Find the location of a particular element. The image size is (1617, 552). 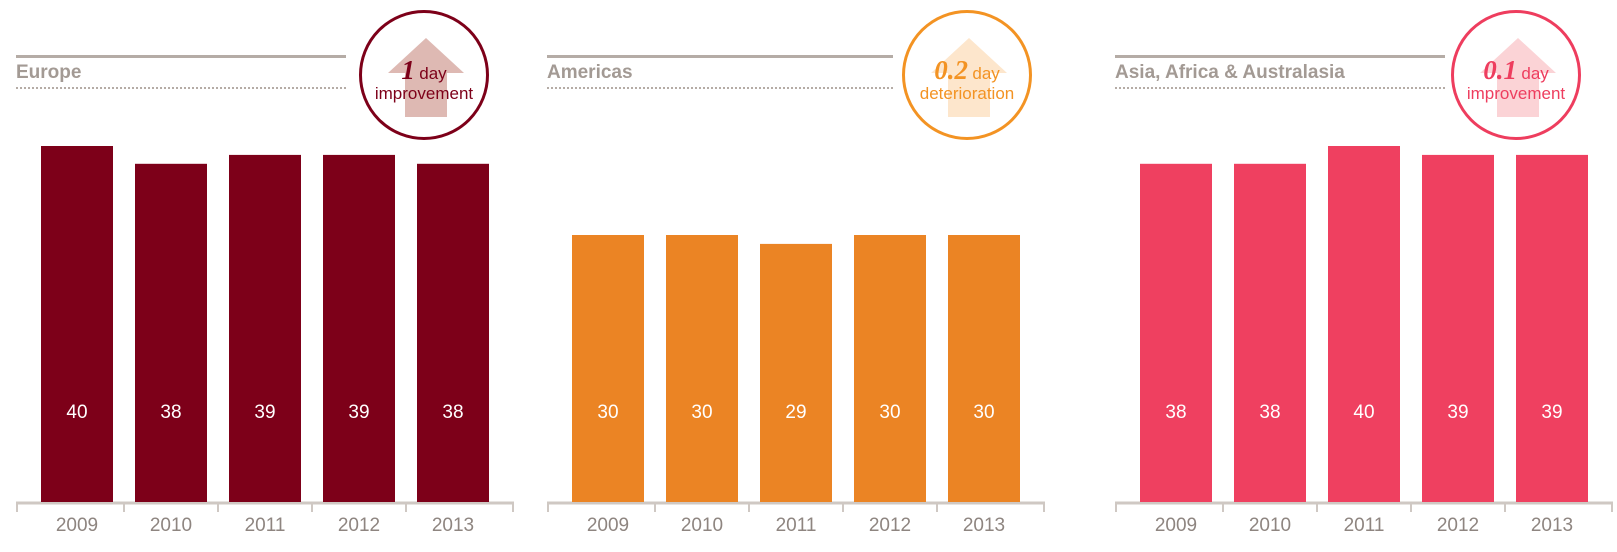

change-badge: 1 day improvement is located at coordinates (424, 75).